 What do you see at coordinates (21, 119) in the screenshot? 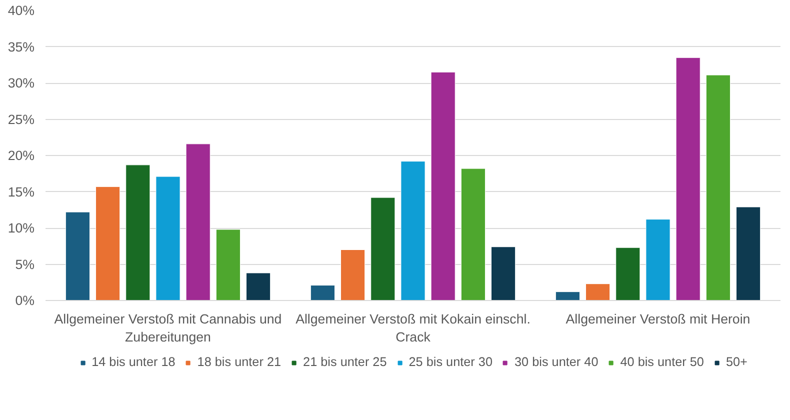
I see `y-tick-label: 25%` at bounding box center [21, 119].